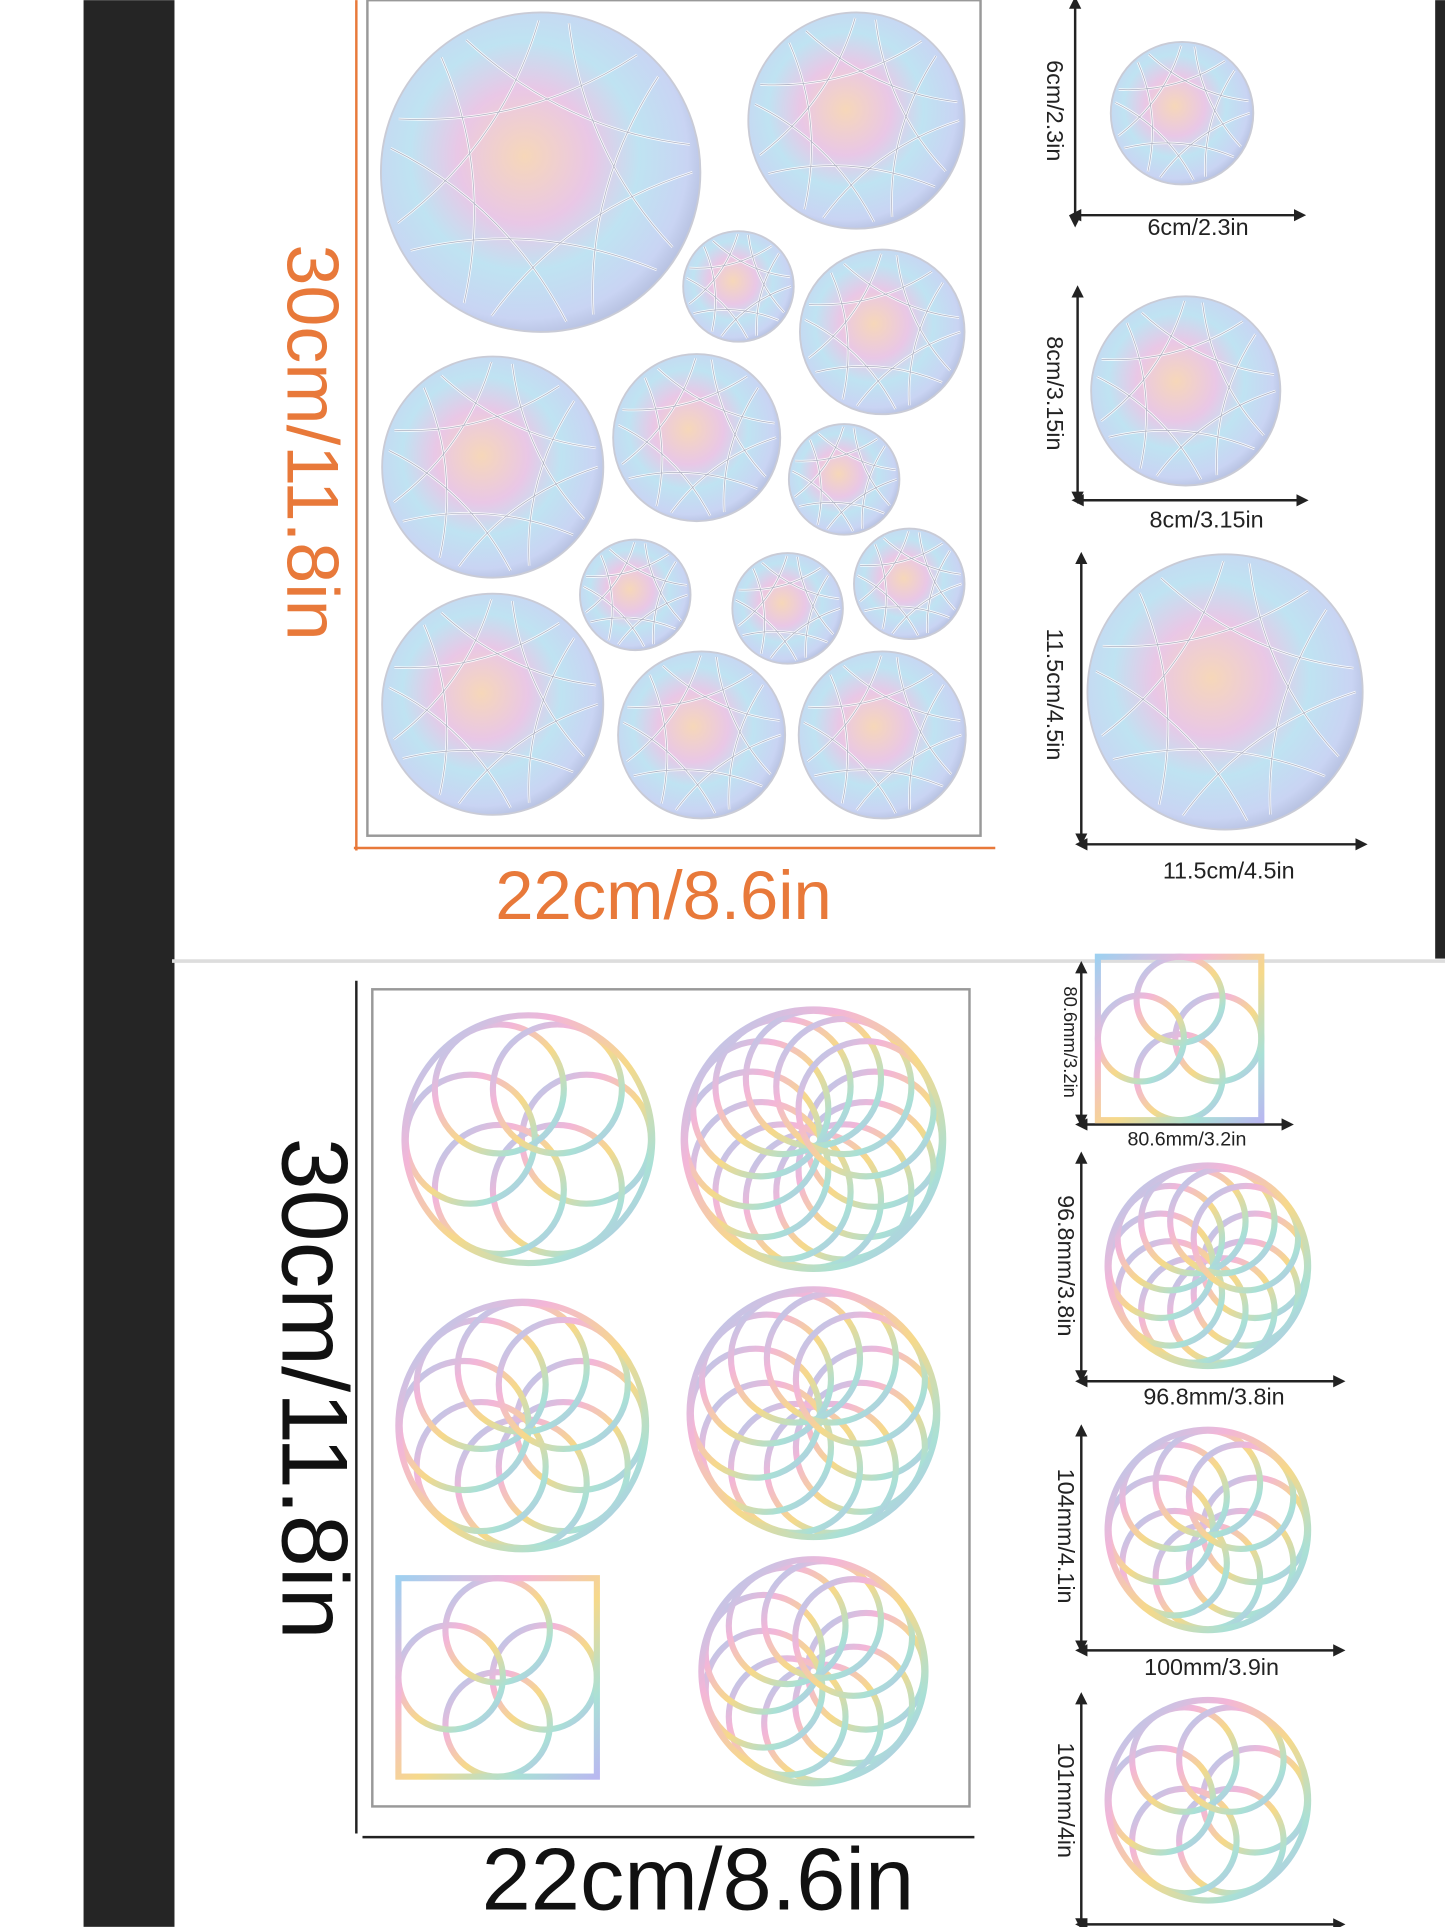 This screenshot has height=1927, width=1445. What do you see at coordinates (1440, 479) in the screenshot?
I see `dark-edge` at bounding box center [1440, 479].